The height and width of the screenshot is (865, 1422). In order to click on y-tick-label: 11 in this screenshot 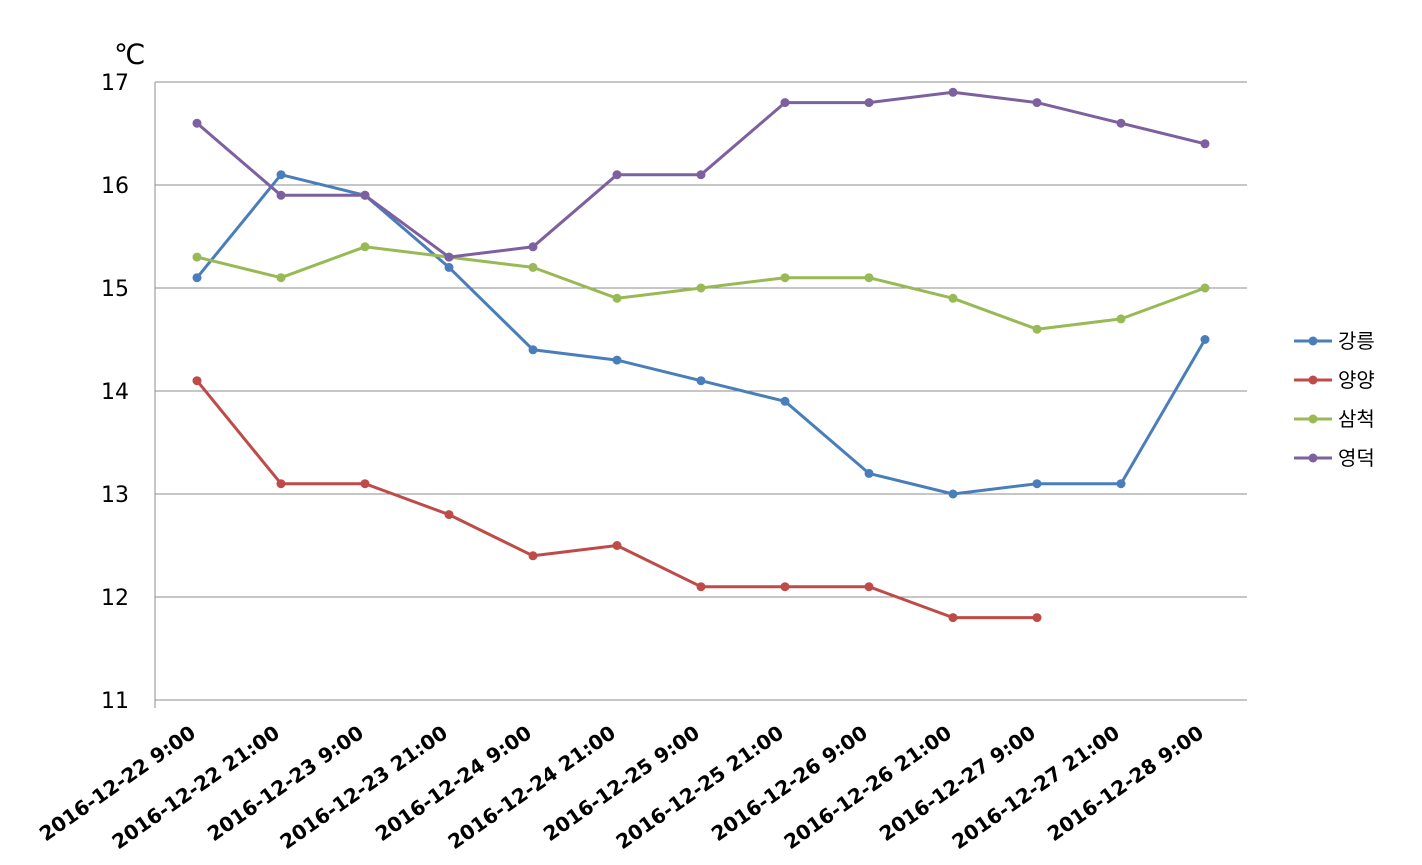, I will do `click(115, 701)`.